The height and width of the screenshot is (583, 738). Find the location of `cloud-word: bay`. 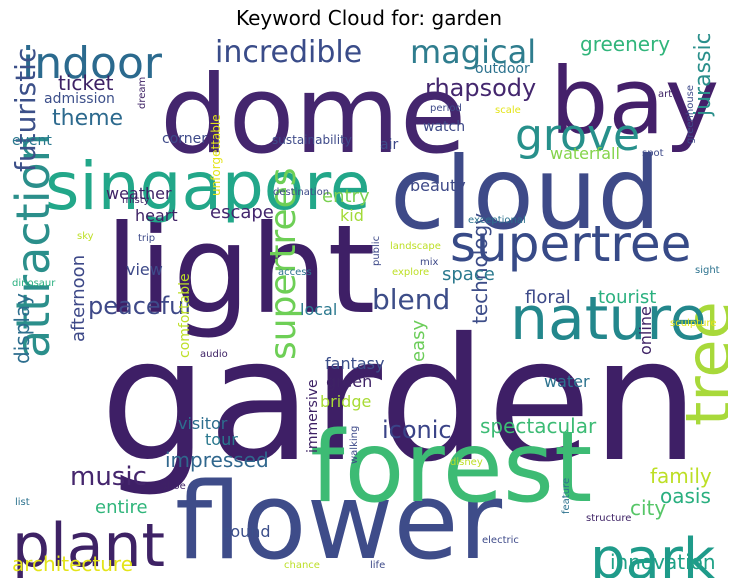

cloud-word: bay is located at coordinates (635, 101).